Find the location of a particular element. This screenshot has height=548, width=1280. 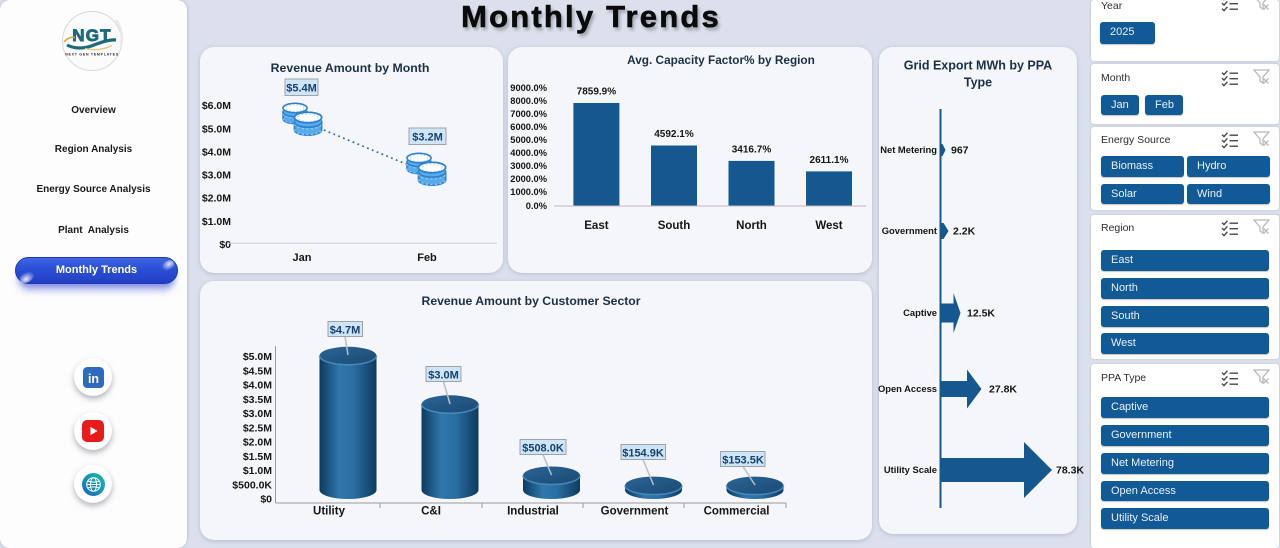

svg-text: 78.3K is located at coordinates (1070, 471).